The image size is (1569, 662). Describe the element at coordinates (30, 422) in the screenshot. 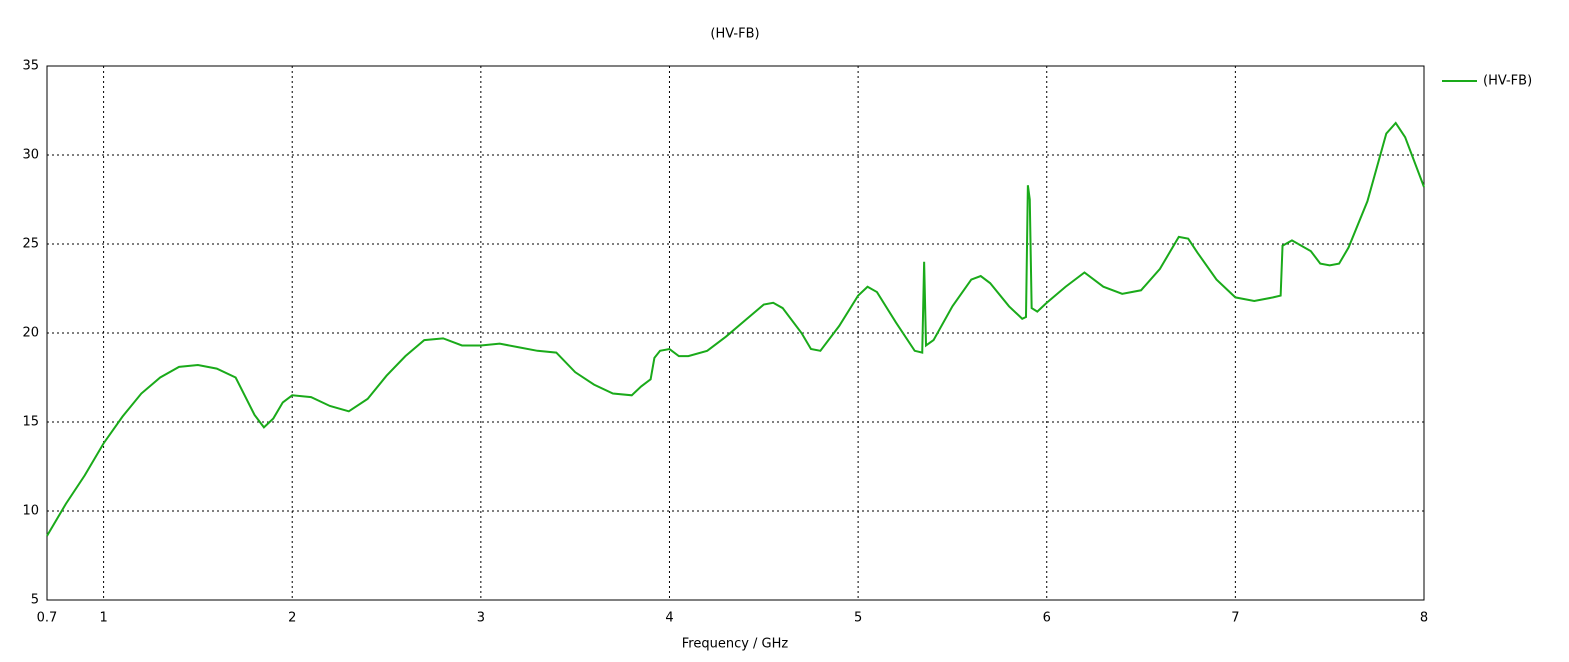

I see `y-tick-label: 15` at that location.